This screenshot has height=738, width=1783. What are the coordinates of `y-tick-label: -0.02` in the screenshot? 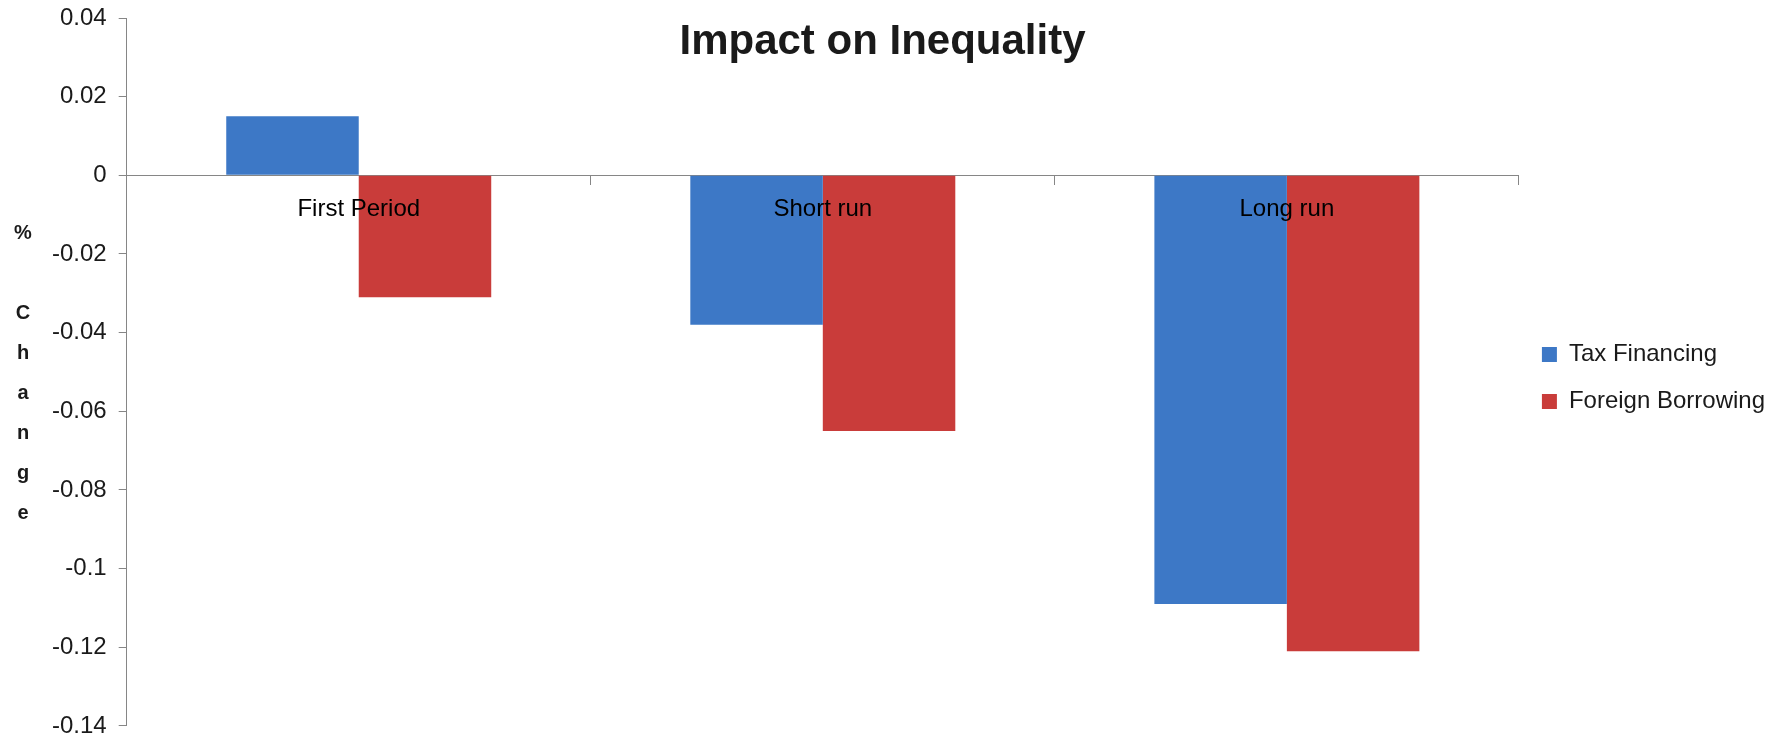 It's located at (79, 252).